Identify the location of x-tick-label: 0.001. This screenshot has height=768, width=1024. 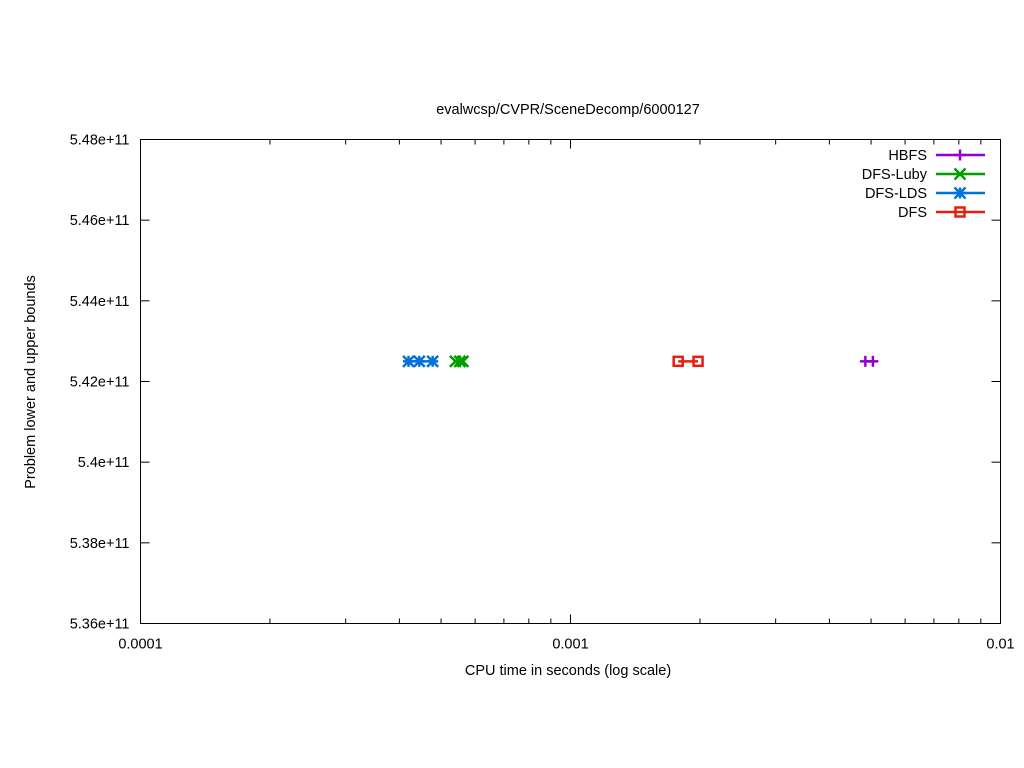
(570, 645).